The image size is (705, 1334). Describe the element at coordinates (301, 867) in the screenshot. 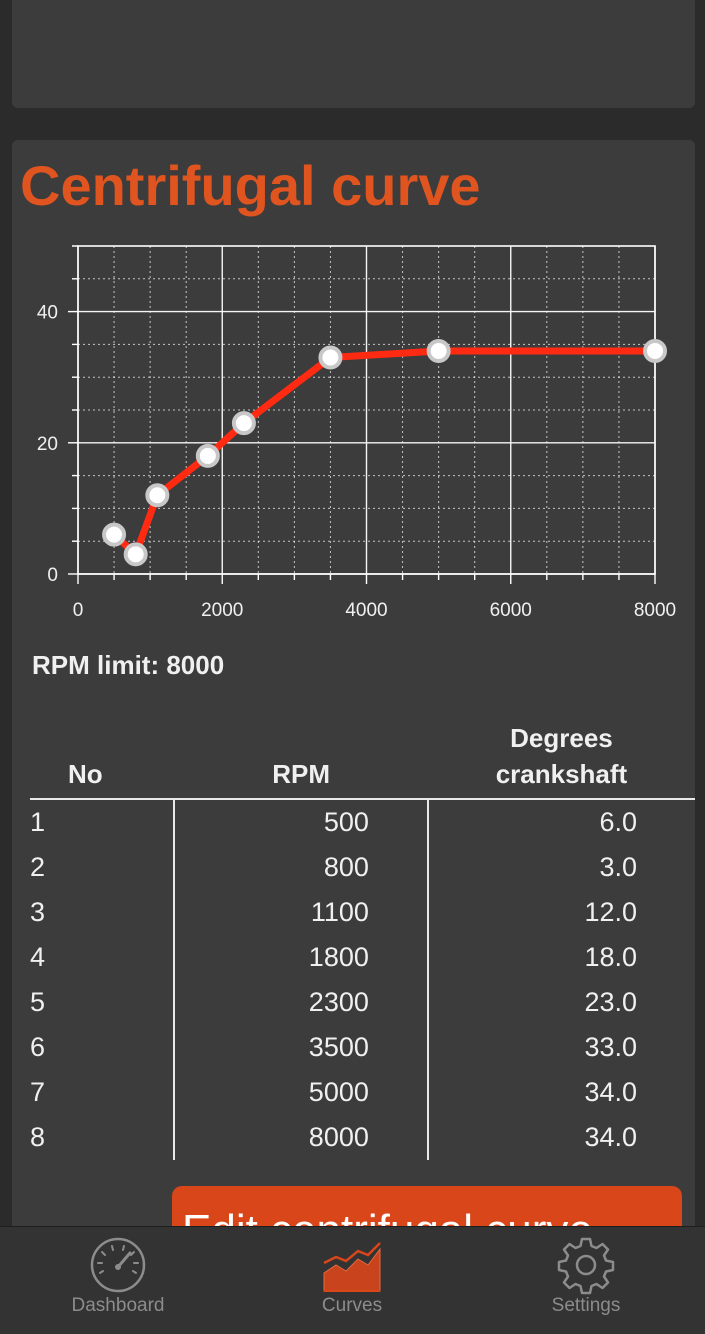

I see `row-rpm-cell: 800` at that location.